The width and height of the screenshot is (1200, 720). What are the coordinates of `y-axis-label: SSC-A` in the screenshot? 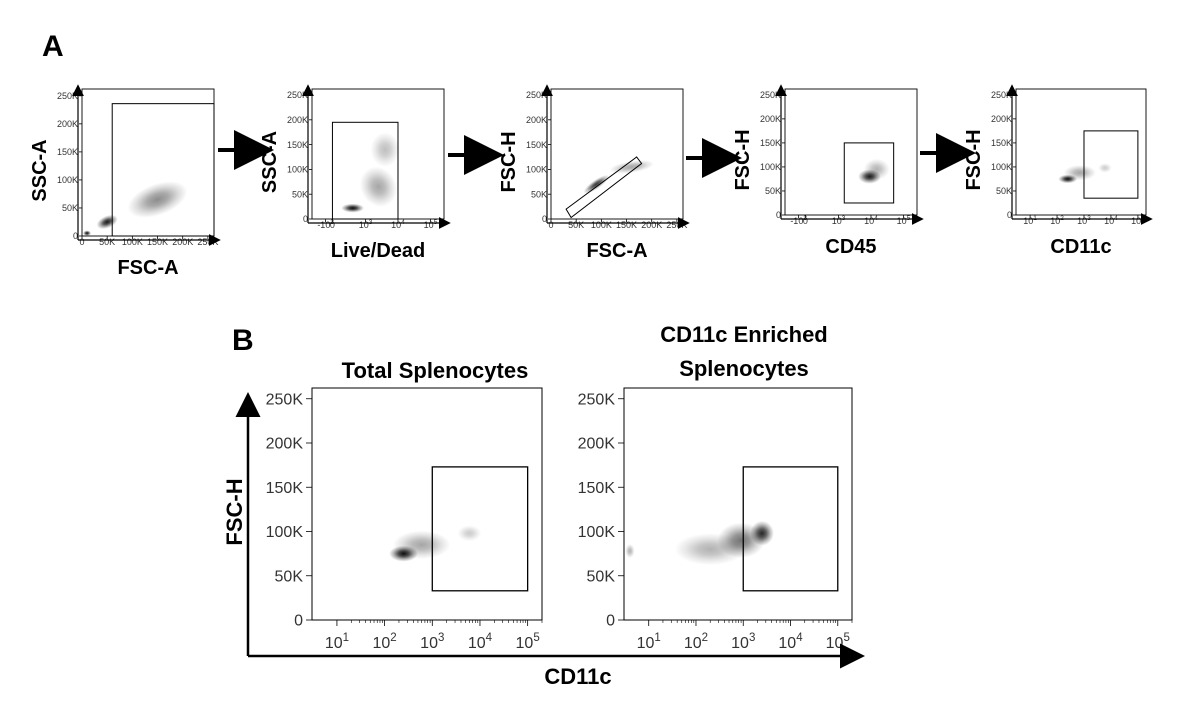 It's located at (270, 162).